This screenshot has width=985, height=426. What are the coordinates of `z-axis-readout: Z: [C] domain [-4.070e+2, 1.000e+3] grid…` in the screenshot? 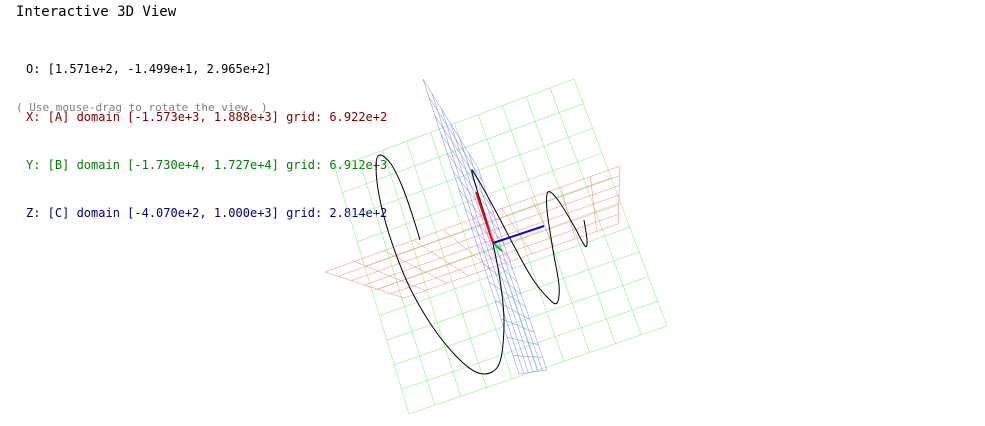 It's located at (207, 213).